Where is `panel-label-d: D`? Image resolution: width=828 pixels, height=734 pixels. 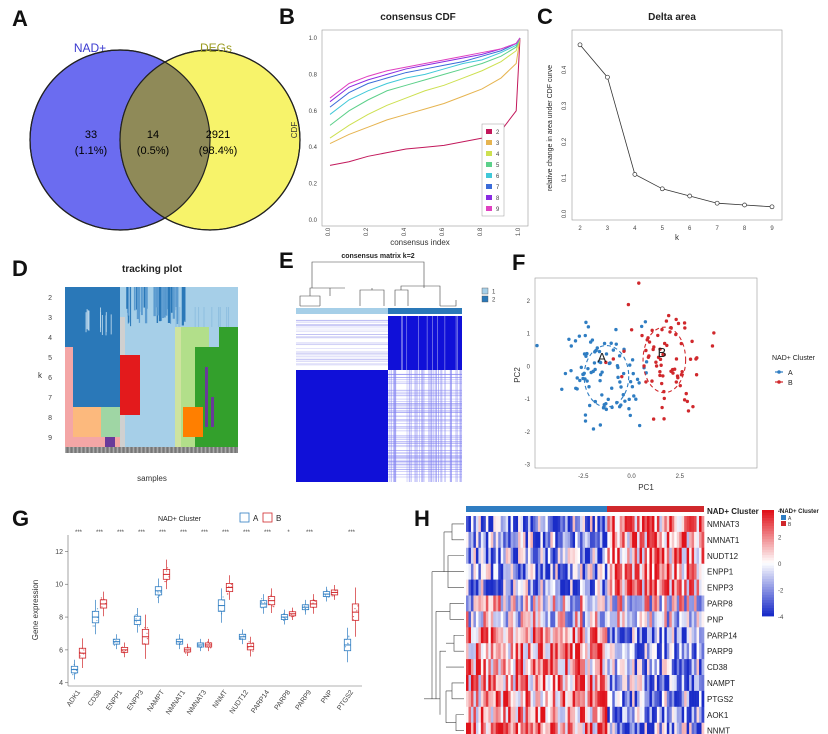 panel-label-d: D is located at coordinates (20, 268).